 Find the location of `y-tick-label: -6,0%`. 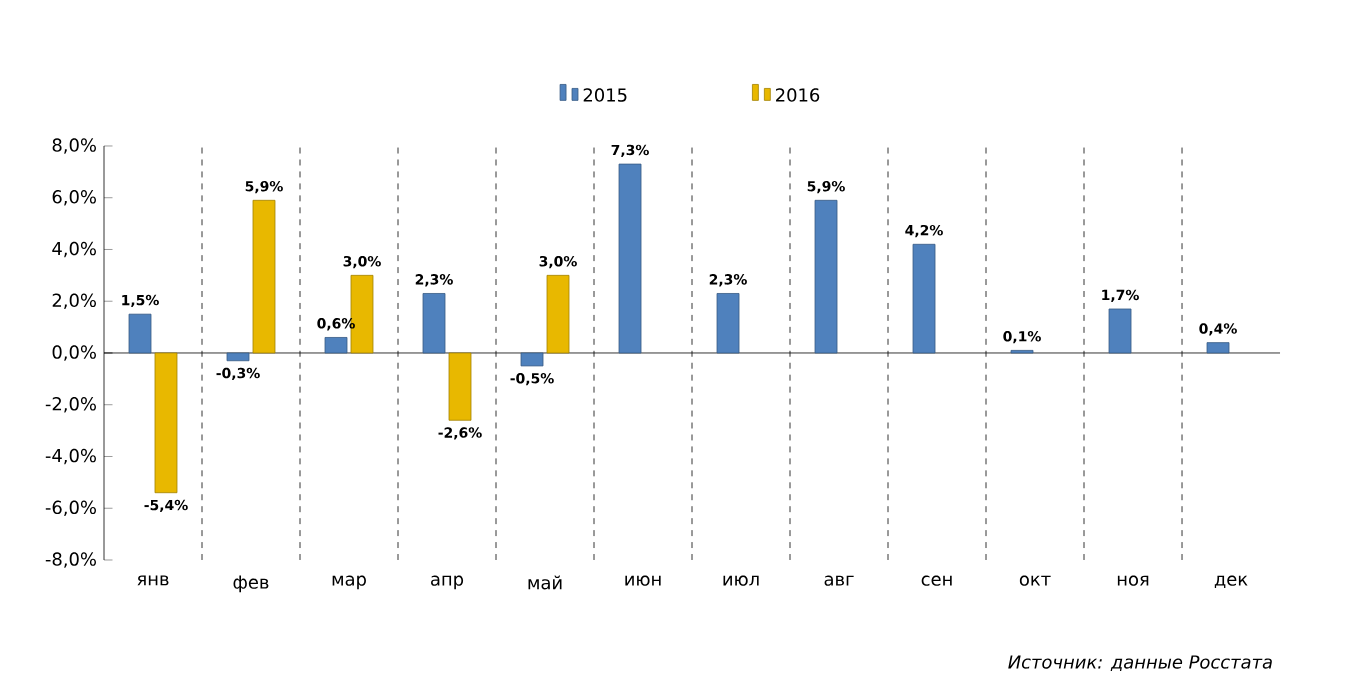

y-tick-label: -6,0% is located at coordinates (70, 508).